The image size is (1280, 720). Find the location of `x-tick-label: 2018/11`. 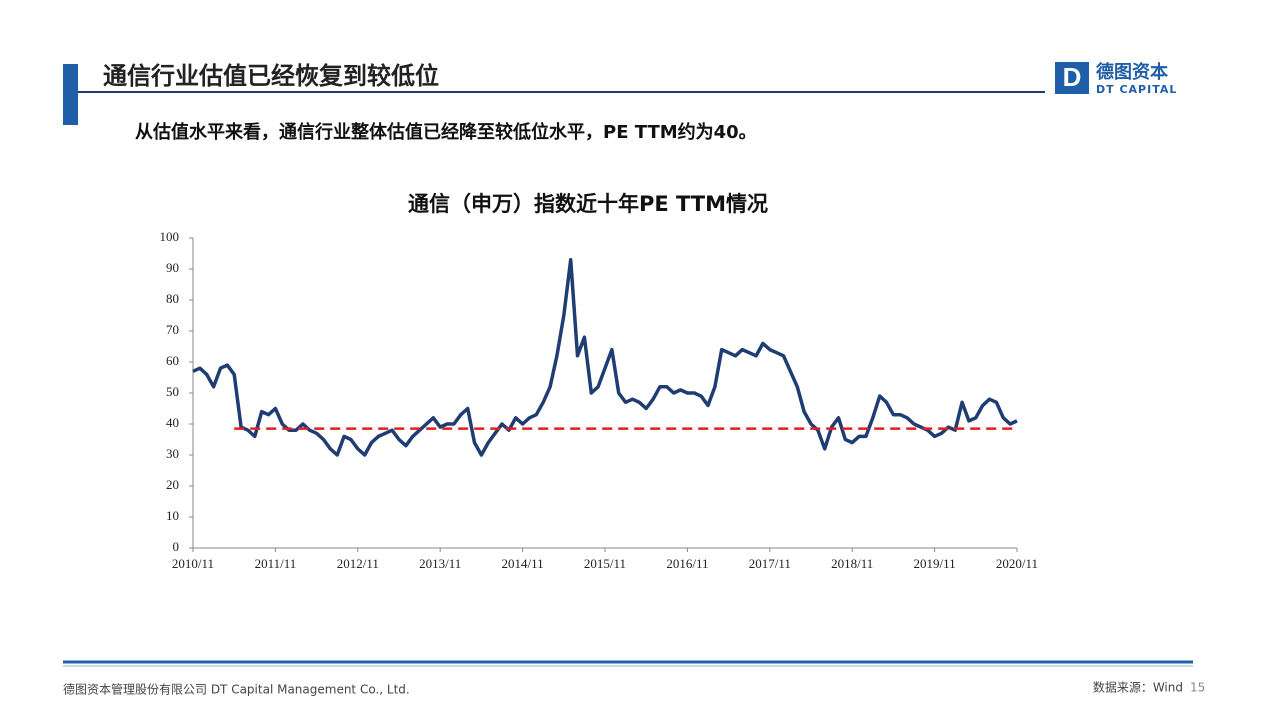

x-tick-label: 2018/11 is located at coordinates (852, 563).